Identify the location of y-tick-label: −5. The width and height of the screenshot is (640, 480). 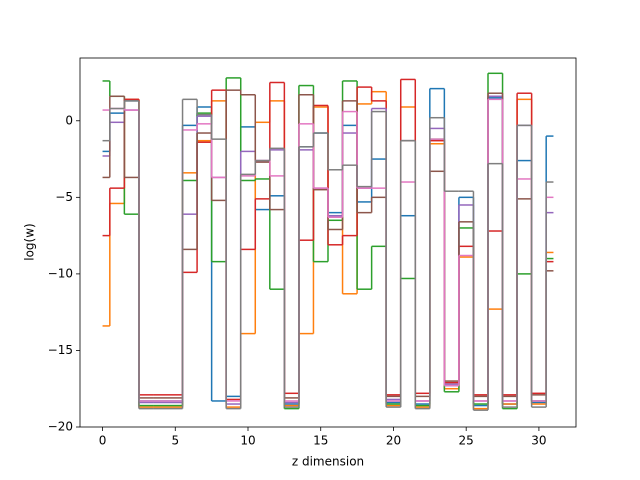
(64, 197).